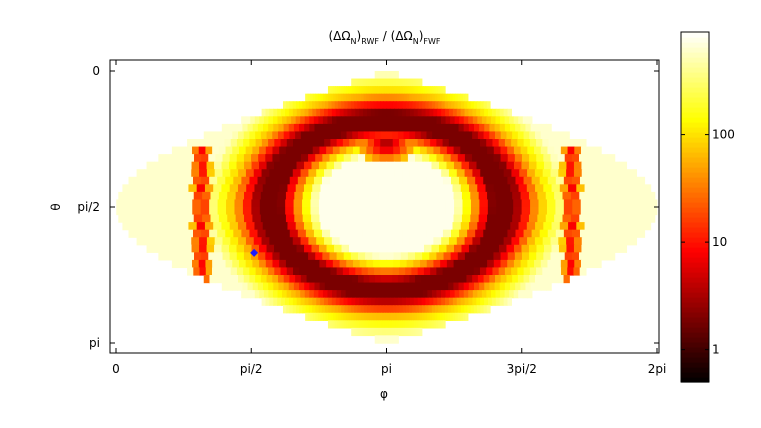 This screenshot has width=761, height=428. I want to click on y-tick-label: 0, so click(96, 71).